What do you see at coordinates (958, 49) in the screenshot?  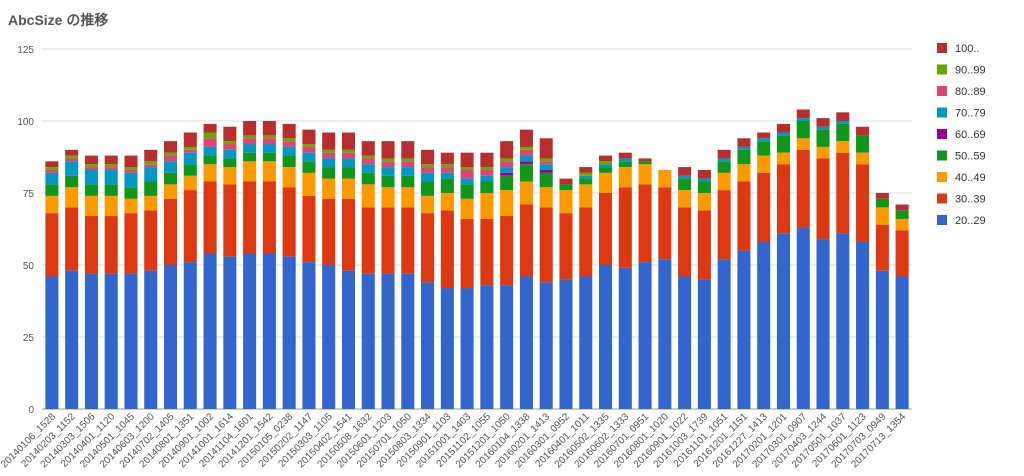 I see `legend-item: 100..` at bounding box center [958, 49].